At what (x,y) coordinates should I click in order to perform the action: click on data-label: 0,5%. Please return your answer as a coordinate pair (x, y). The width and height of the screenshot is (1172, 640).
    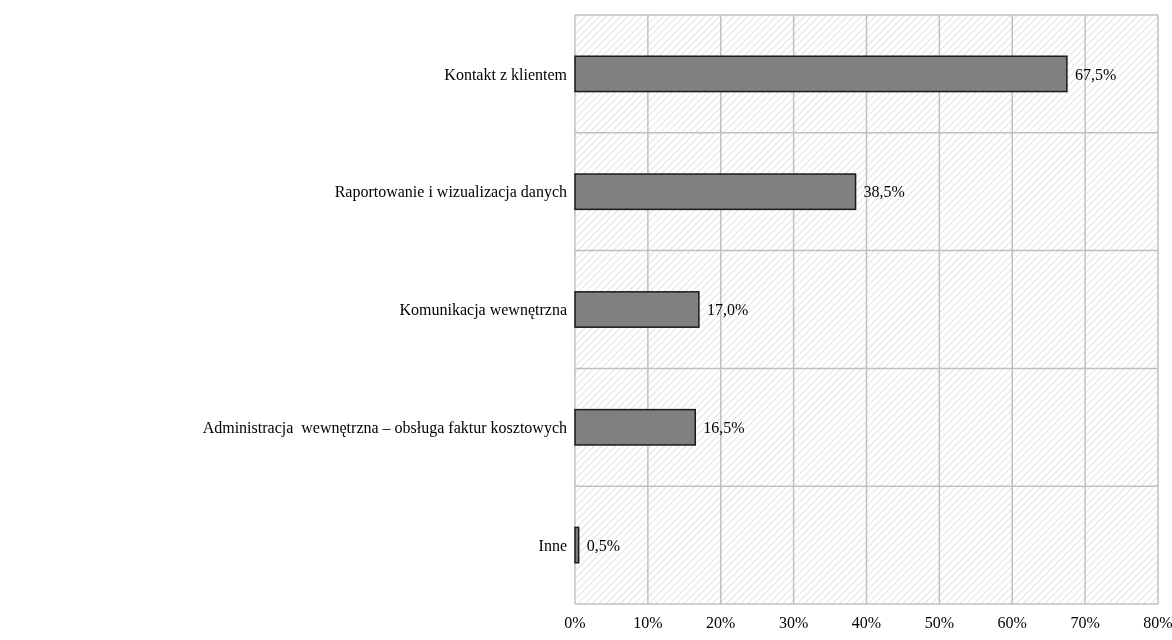
    Looking at the image, I should click on (603, 545).